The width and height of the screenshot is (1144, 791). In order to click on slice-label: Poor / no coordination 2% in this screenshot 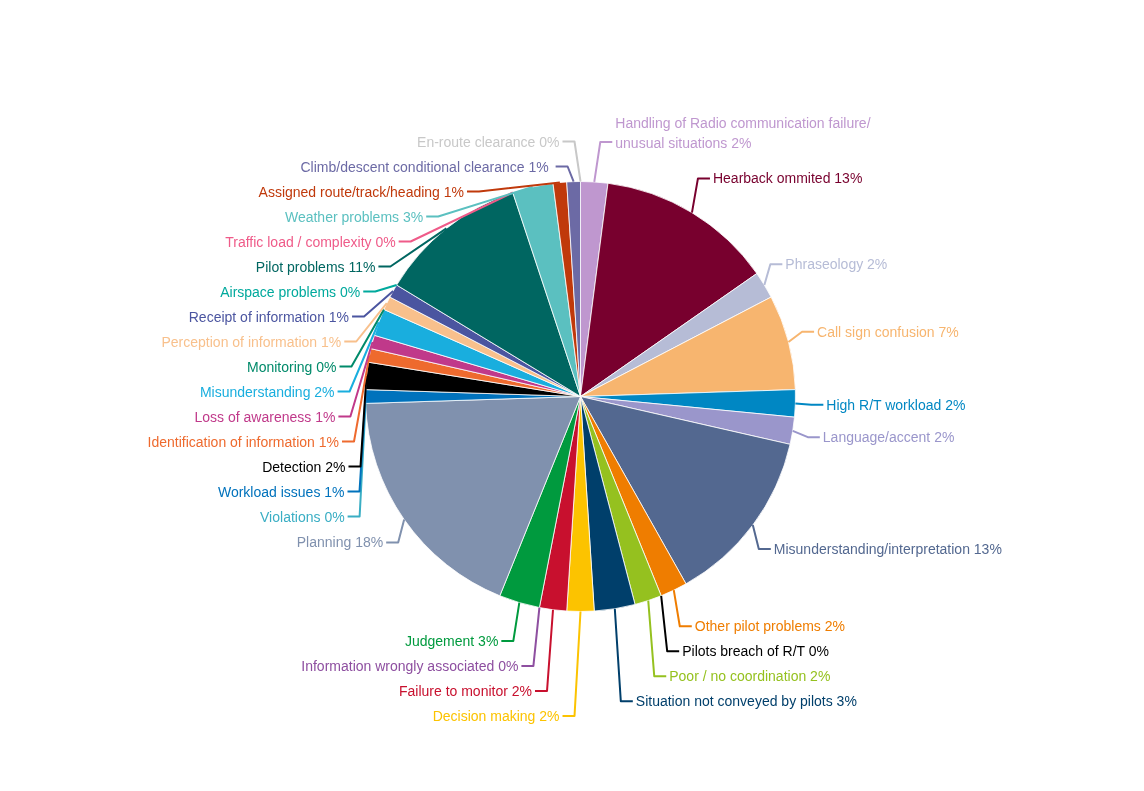, I will do `click(750, 676)`.